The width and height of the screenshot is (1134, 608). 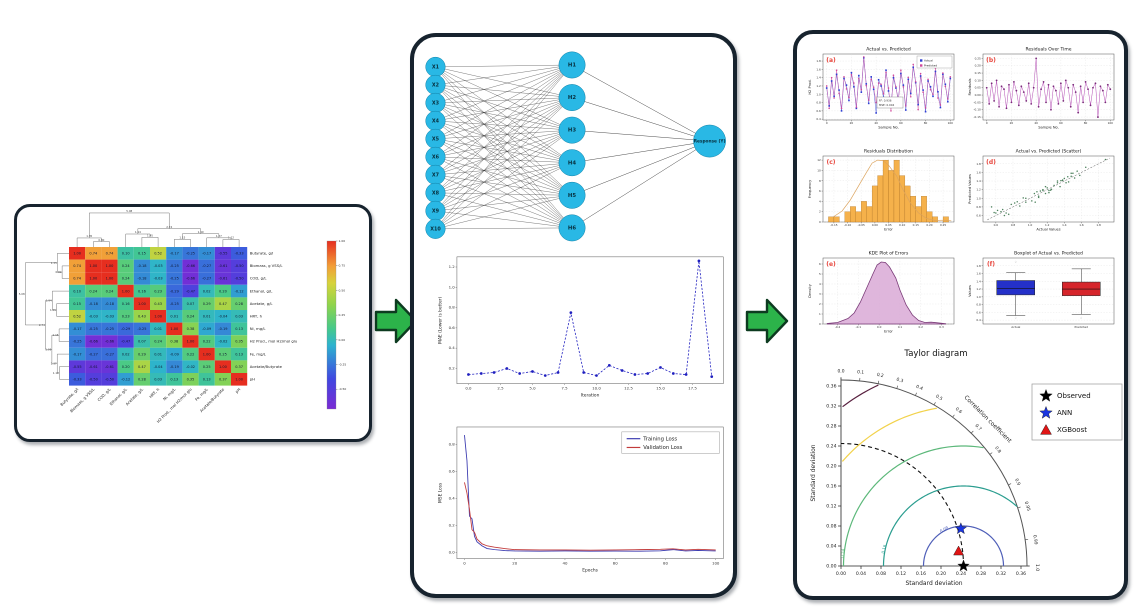 What do you see at coordinates (435, 85) in the screenshot?
I see `svg-text: X2` at bounding box center [435, 85].